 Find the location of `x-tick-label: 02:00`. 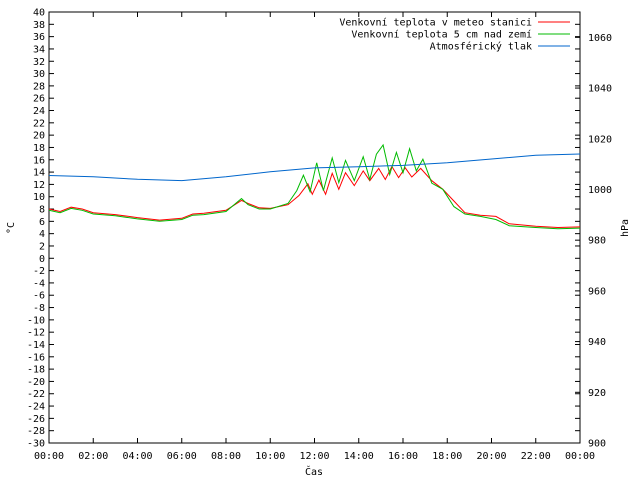

x-tick-label: 02:00 is located at coordinates (93, 456).